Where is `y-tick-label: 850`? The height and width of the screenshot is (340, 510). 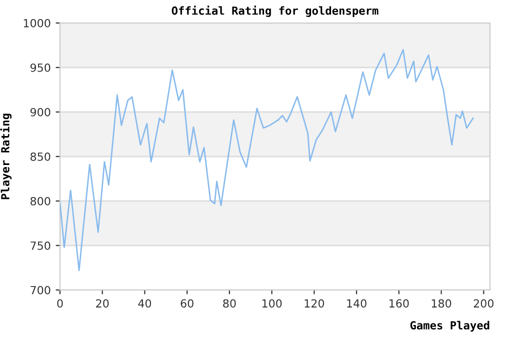
y-tick-label: 850 is located at coordinates (40, 156).